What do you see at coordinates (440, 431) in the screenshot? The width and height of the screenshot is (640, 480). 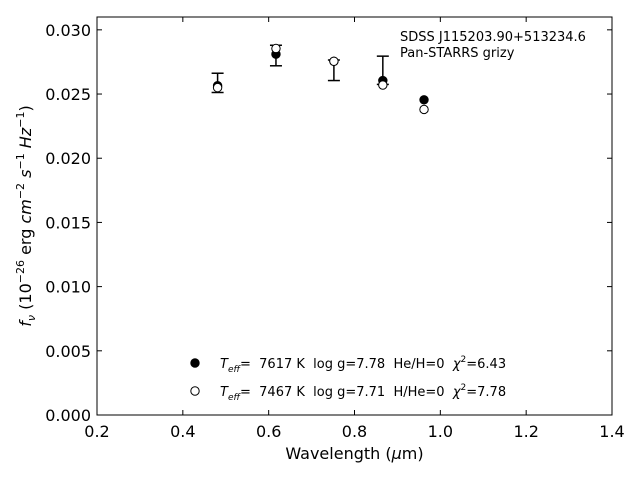 I see `x-tick-label: 1.0` at bounding box center [440, 431].